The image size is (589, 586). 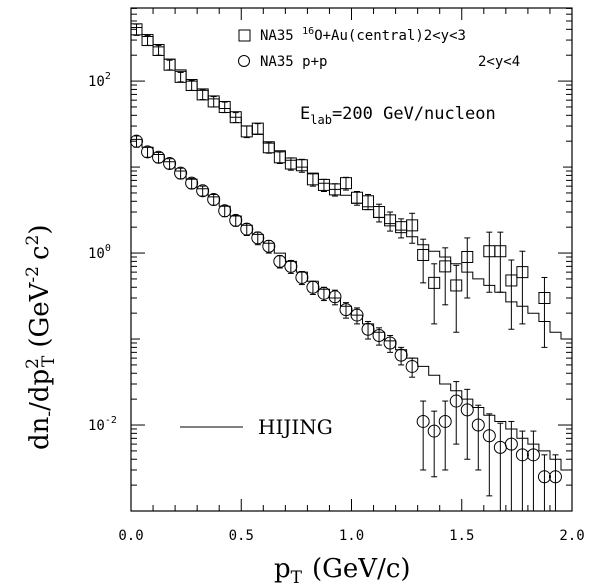 What do you see at coordinates (293, 62) in the screenshot?
I see `legend-label-pp: NA35 p+p` at bounding box center [293, 62].